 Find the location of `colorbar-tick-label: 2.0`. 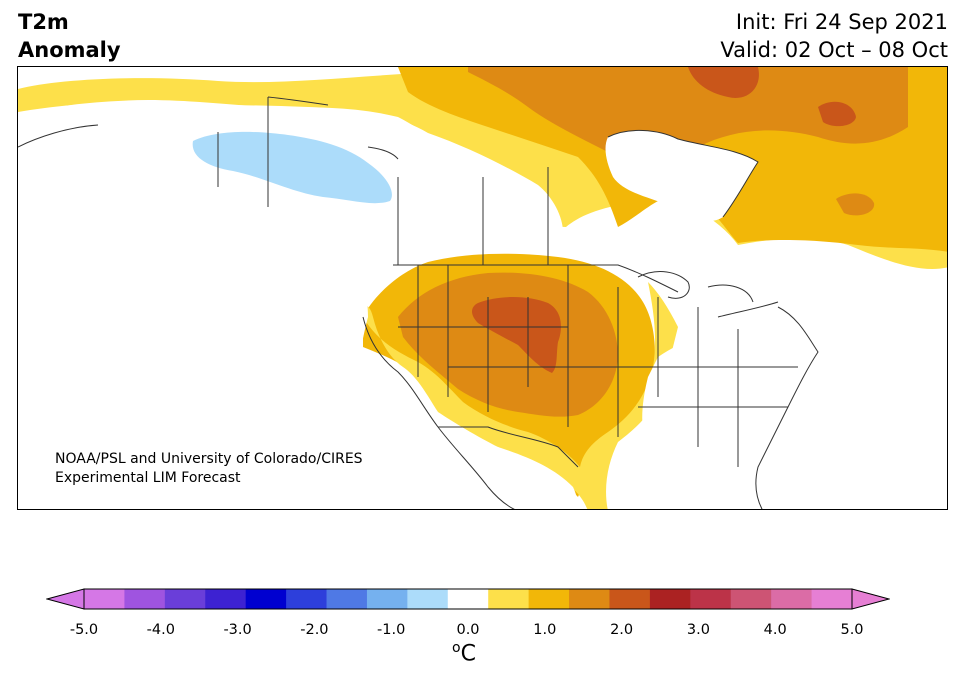

colorbar-tick-label: 2.0 is located at coordinates (622, 630).